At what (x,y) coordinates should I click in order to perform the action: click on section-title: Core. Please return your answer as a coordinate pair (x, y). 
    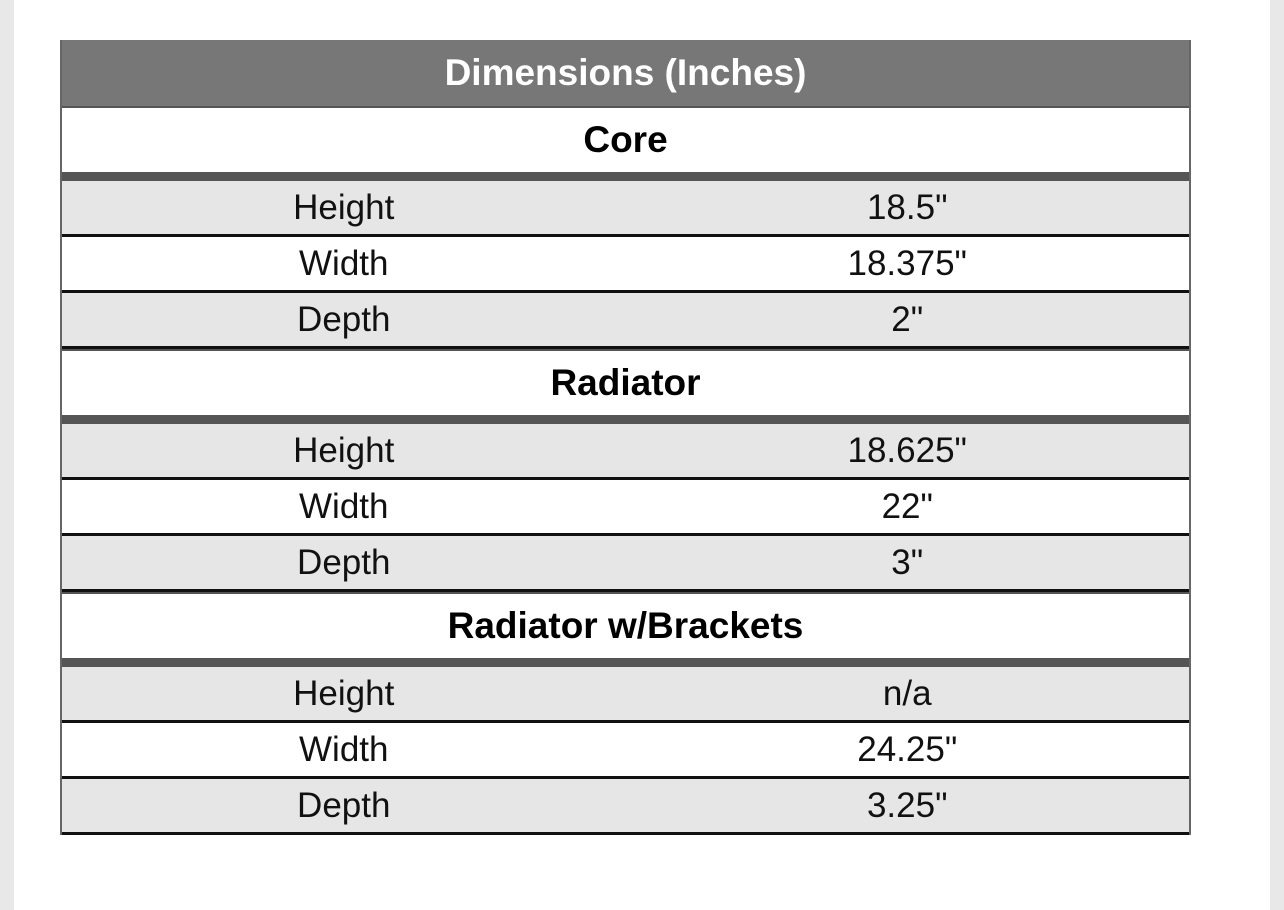
    Looking at the image, I should click on (625, 143).